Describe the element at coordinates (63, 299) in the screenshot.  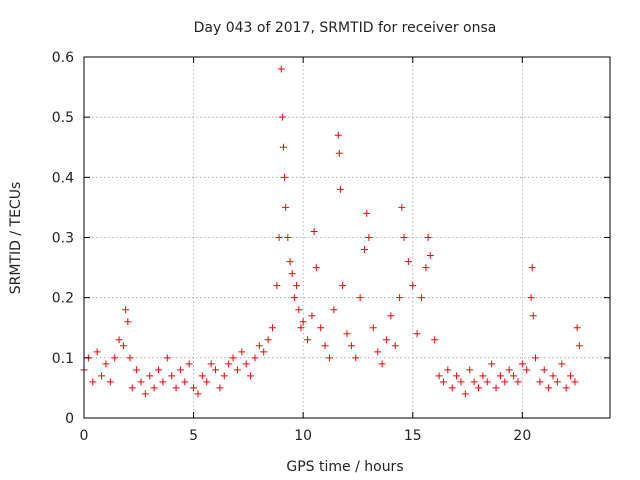
I see `y-tick-label: 0.2` at that location.